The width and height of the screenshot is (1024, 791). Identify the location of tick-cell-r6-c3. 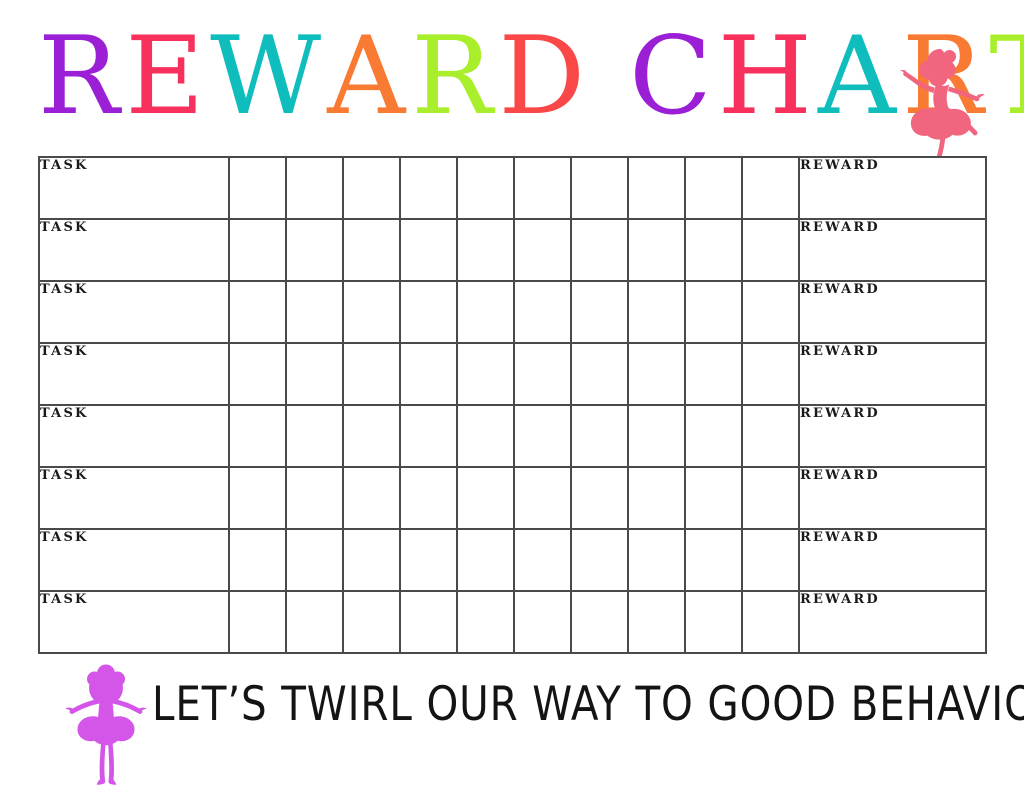
(371, 498).